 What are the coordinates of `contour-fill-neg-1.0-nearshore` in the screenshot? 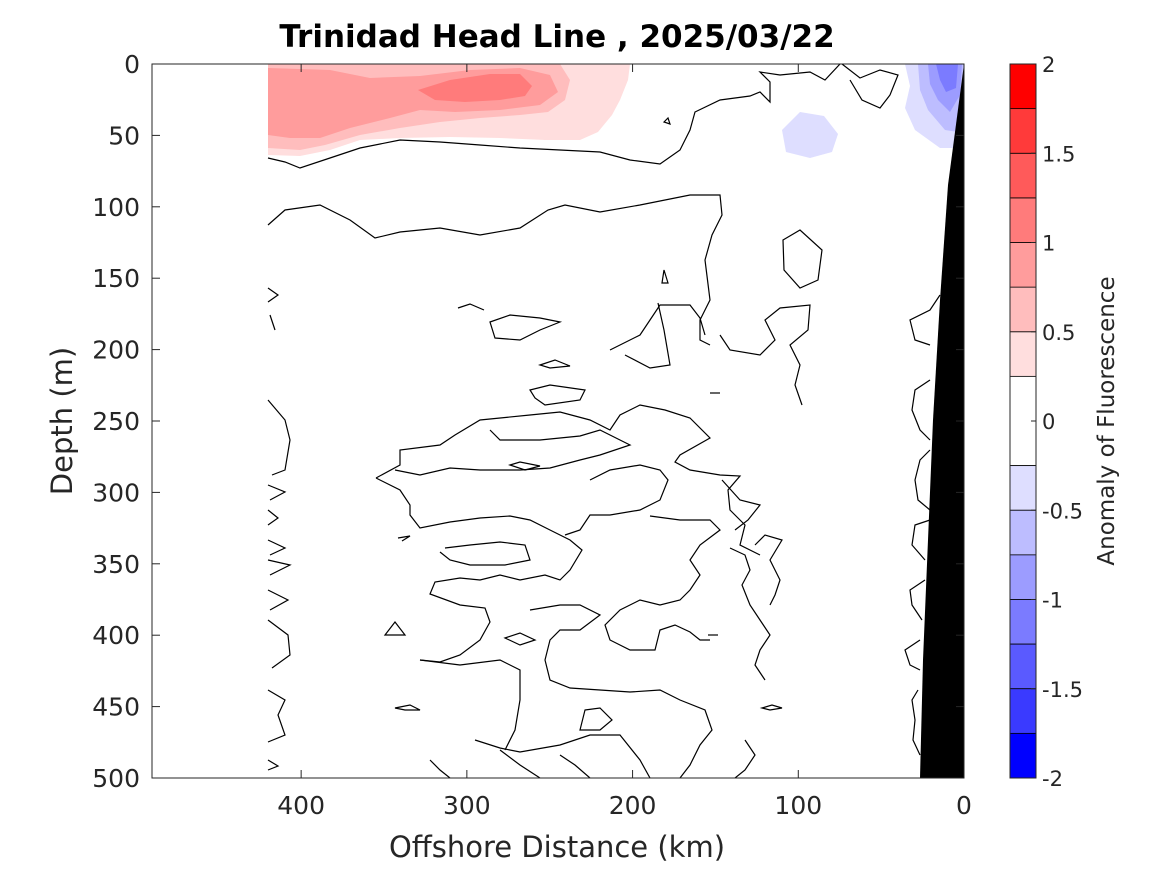 It's located at (947, 78).